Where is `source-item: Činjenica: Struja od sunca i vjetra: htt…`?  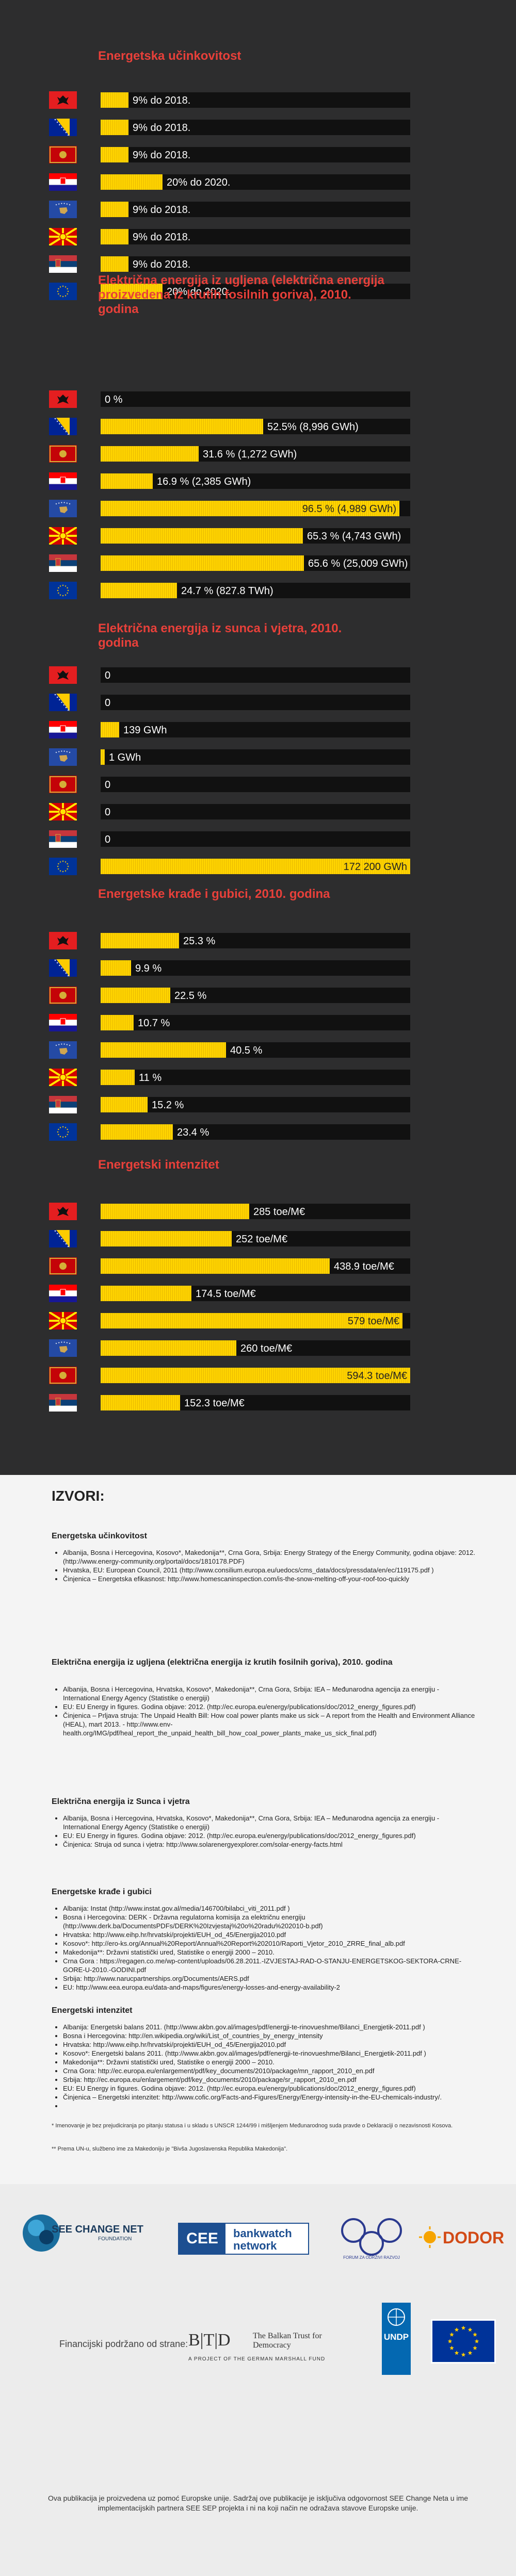
source-item: Činjenica: Struja od sunca i vjetra: htt… is located at coordinates (269, 1844).